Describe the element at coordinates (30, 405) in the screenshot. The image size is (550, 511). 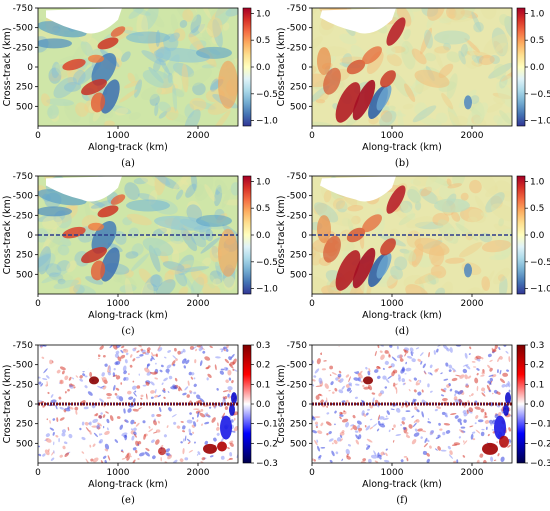
I see `y-tick-label: 0` at that location.